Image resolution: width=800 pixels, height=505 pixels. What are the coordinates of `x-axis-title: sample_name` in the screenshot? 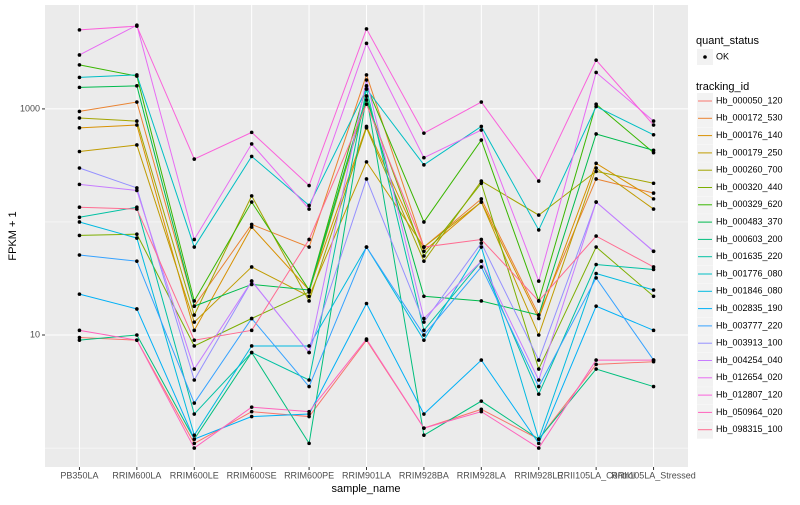 It's located at (365, 489).